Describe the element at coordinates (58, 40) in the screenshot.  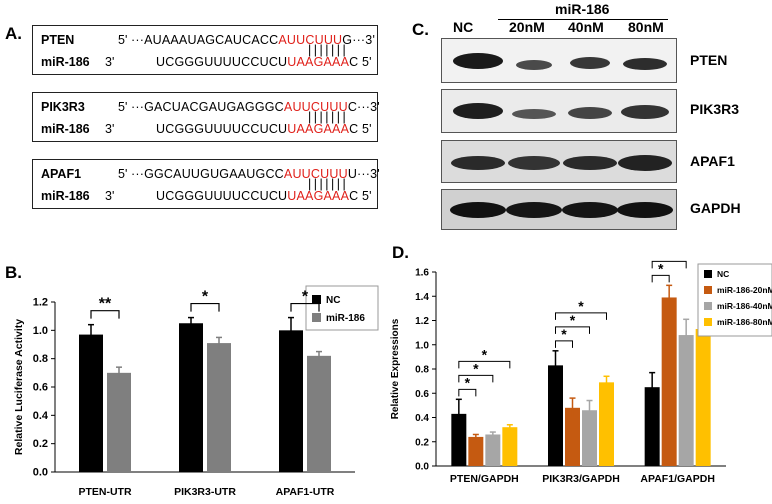
I see `gene-name: PTEN` at that location.